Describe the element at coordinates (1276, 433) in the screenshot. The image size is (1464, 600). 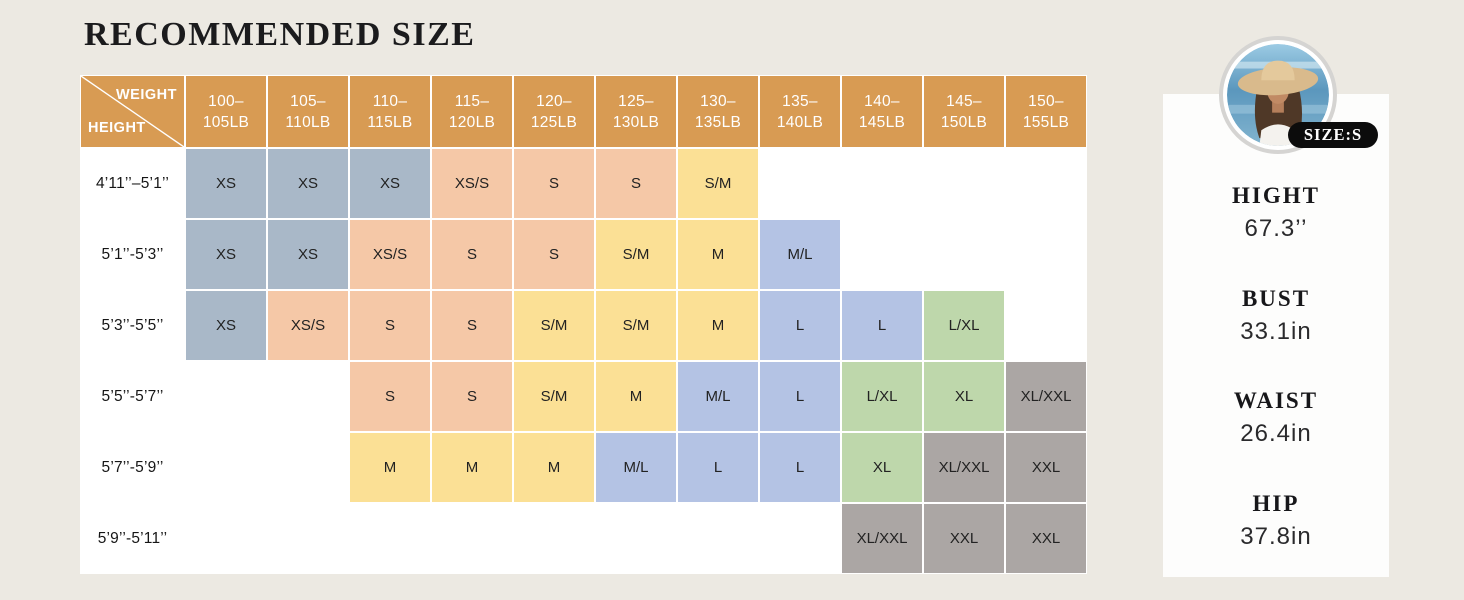
I see `stat-value: 26.4in` at that location.